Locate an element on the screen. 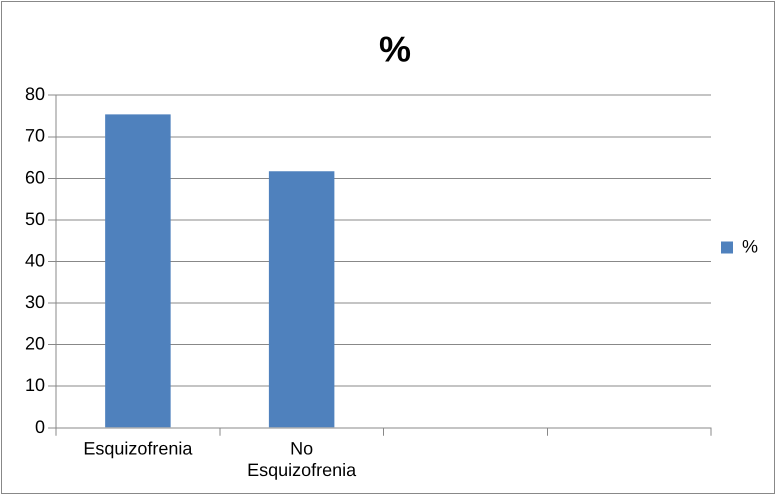  y-tick-label: 60 is located at coordinates (35, 177).